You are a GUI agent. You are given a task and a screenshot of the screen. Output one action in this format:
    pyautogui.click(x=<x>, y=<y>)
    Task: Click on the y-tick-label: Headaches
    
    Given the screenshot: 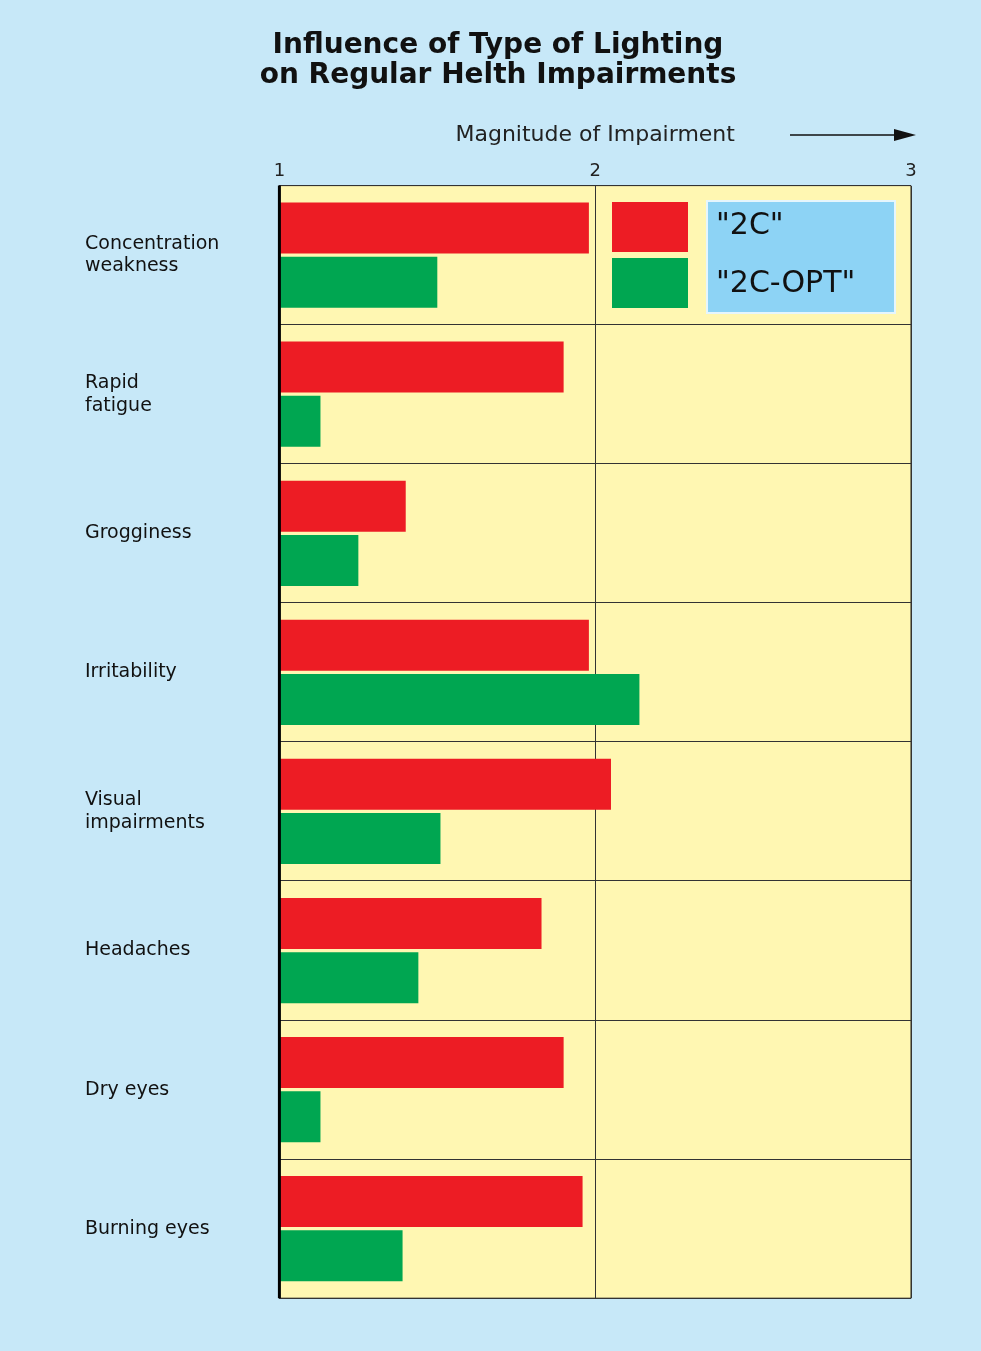 What is the action you would take?
    pyautogui.click(x=138, y=948)
    